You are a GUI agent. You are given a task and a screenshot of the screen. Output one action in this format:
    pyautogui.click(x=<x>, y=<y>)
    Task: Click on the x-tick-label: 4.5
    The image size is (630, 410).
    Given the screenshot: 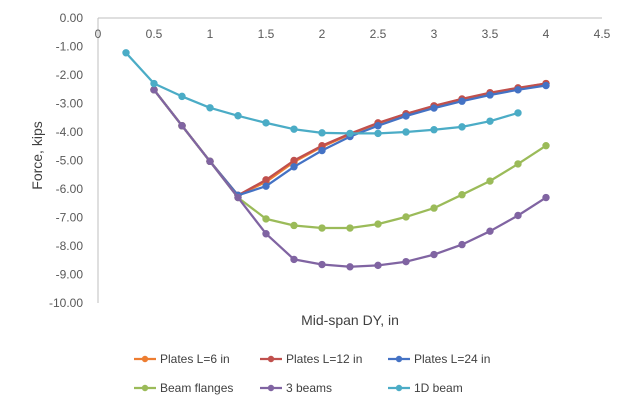 What is the action you would take?
    pyautogui.click(x=602, y=34)
    